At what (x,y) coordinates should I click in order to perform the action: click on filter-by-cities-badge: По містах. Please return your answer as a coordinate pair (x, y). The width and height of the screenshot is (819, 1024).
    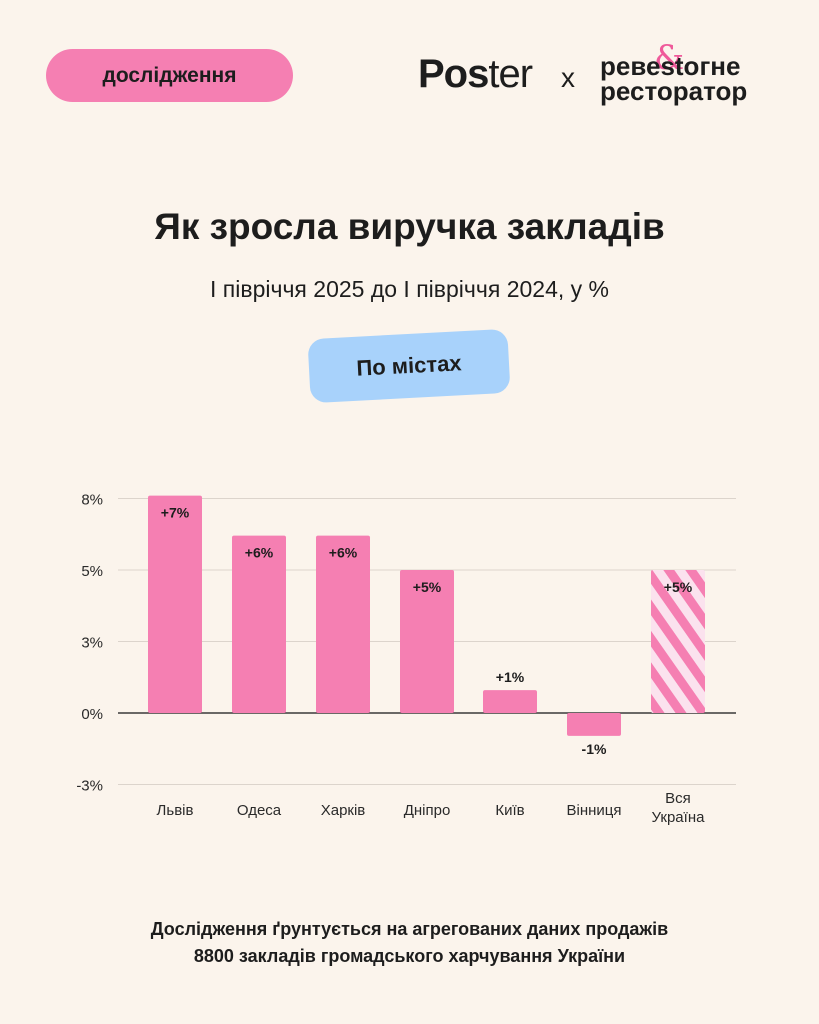
    Looking at the image, I should click on (409, 366).